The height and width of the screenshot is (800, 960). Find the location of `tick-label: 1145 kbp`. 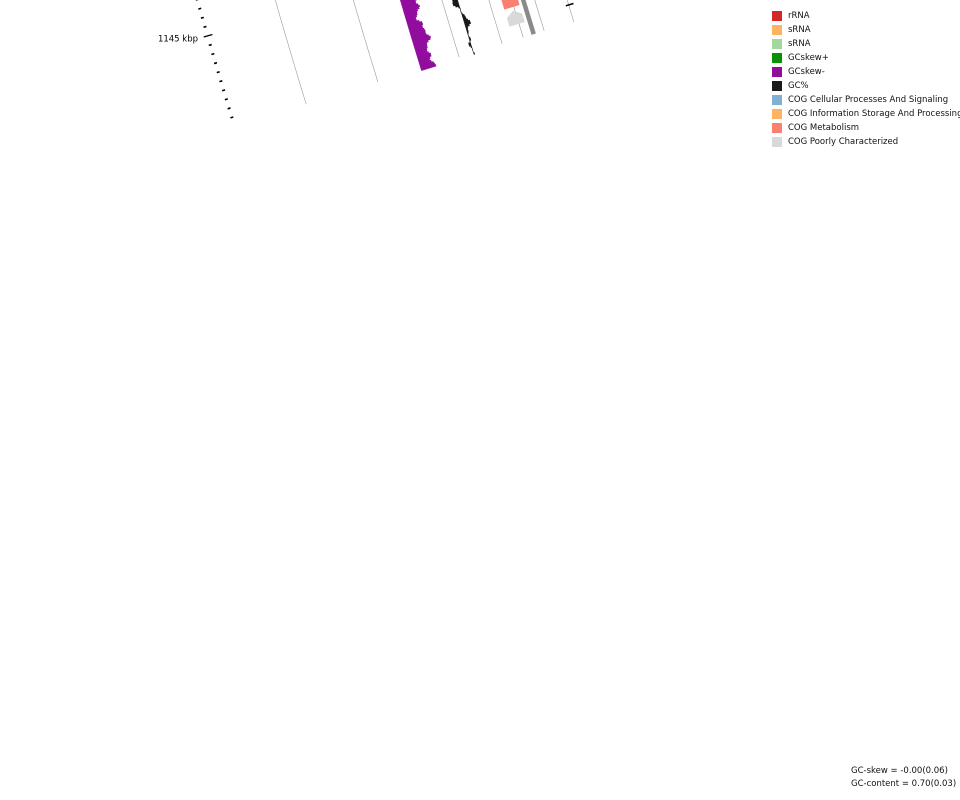

tick-label: 1145 kbp is located at coordinates (178, 40).